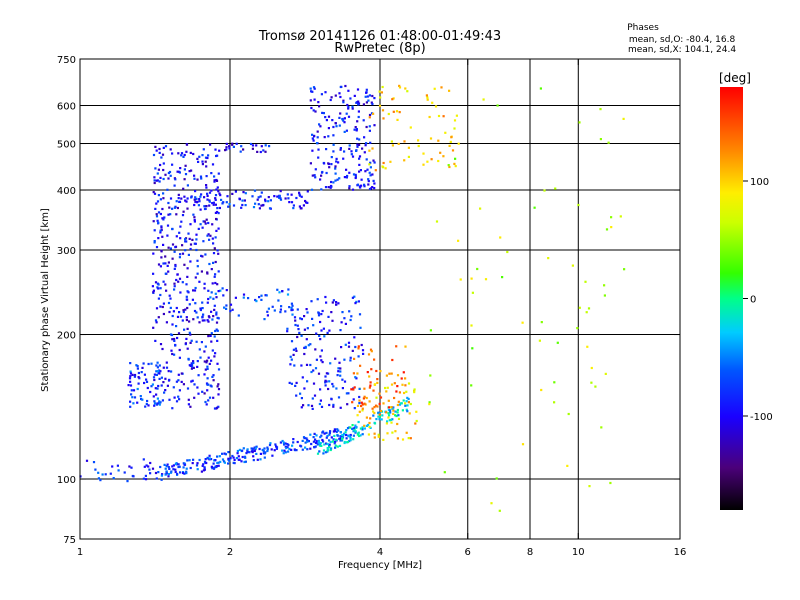  Describe the element at coordinates (731, 298) in the screenshot. I see `colorbar` at that location.